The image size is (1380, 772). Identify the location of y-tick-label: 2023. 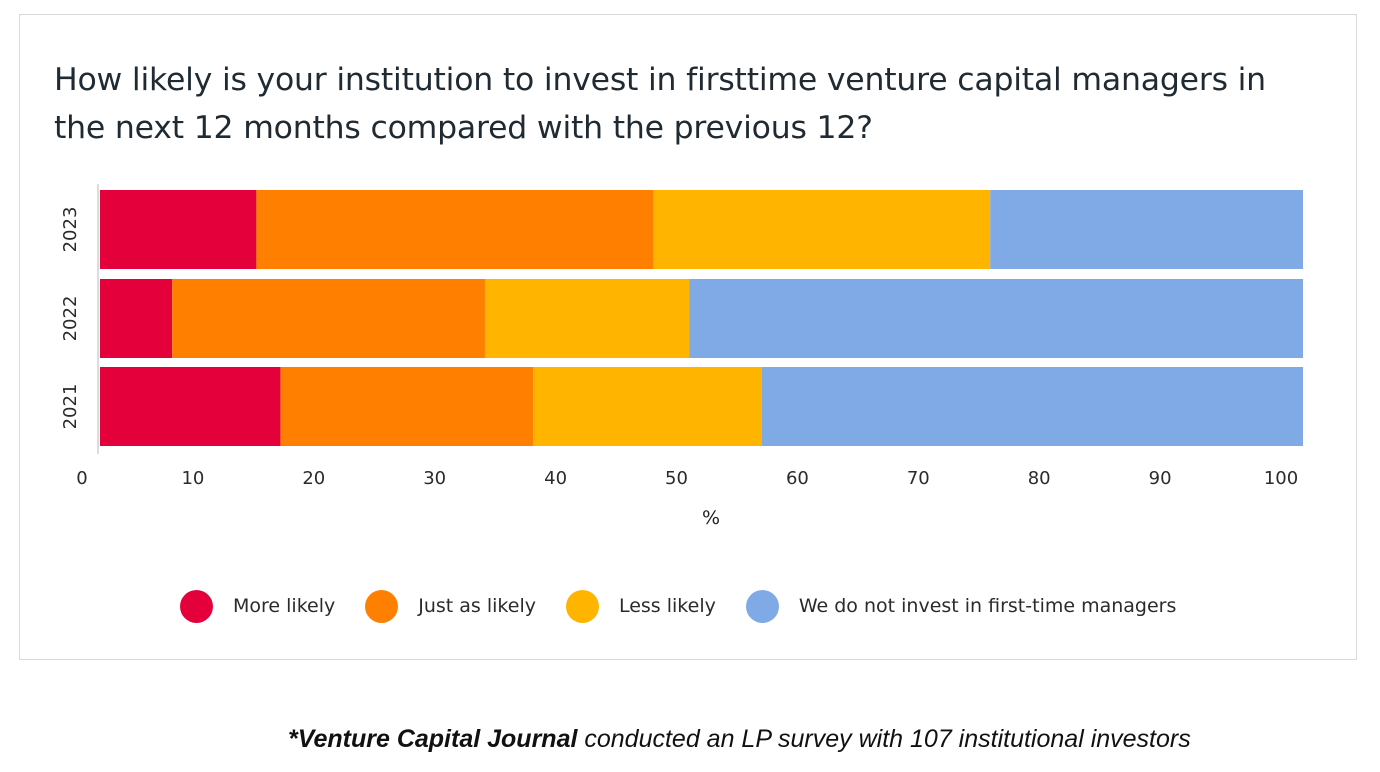
(70, 230).